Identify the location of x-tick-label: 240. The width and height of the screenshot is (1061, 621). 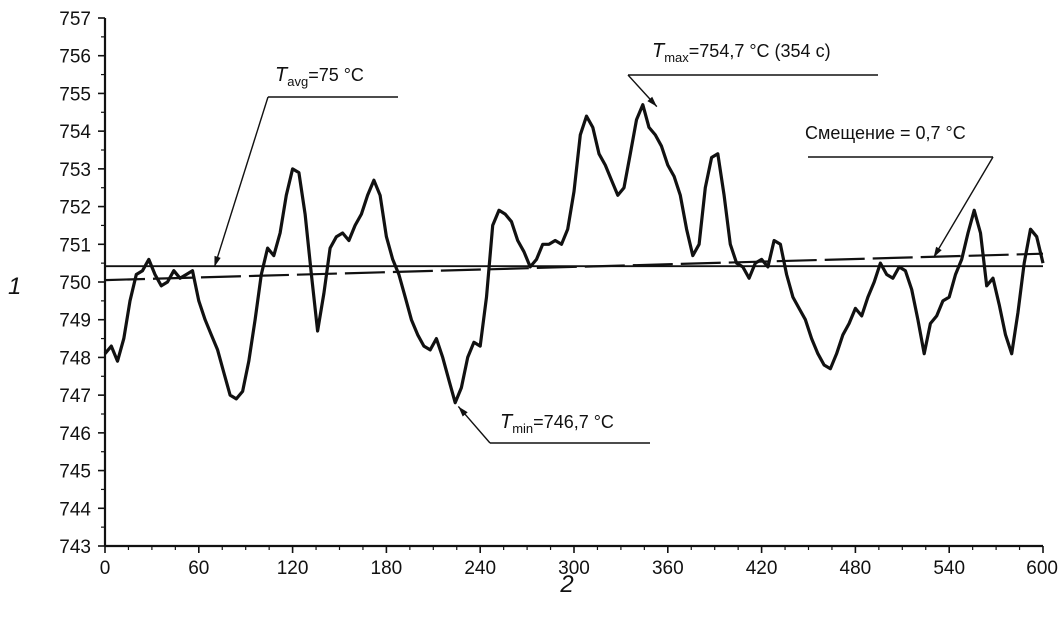
(480, 568).